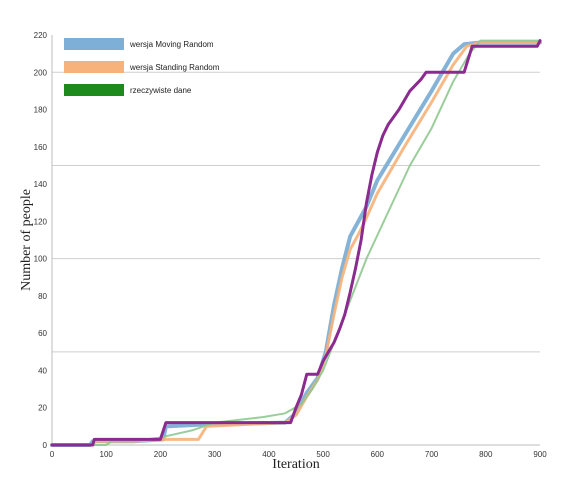 This screenshot has height=485, width=583. Describe the element at coordinates (52, 454) in the screenshot. I see `x-tick-label-0: 0` at that location.